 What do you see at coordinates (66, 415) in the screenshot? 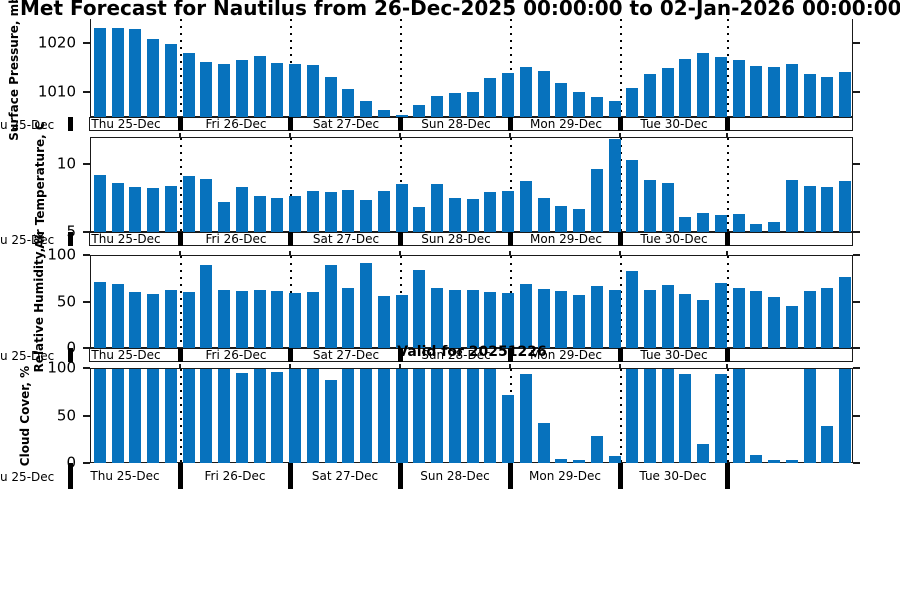
I see `y-tick-label: 50` at bounding box center [66, 415].